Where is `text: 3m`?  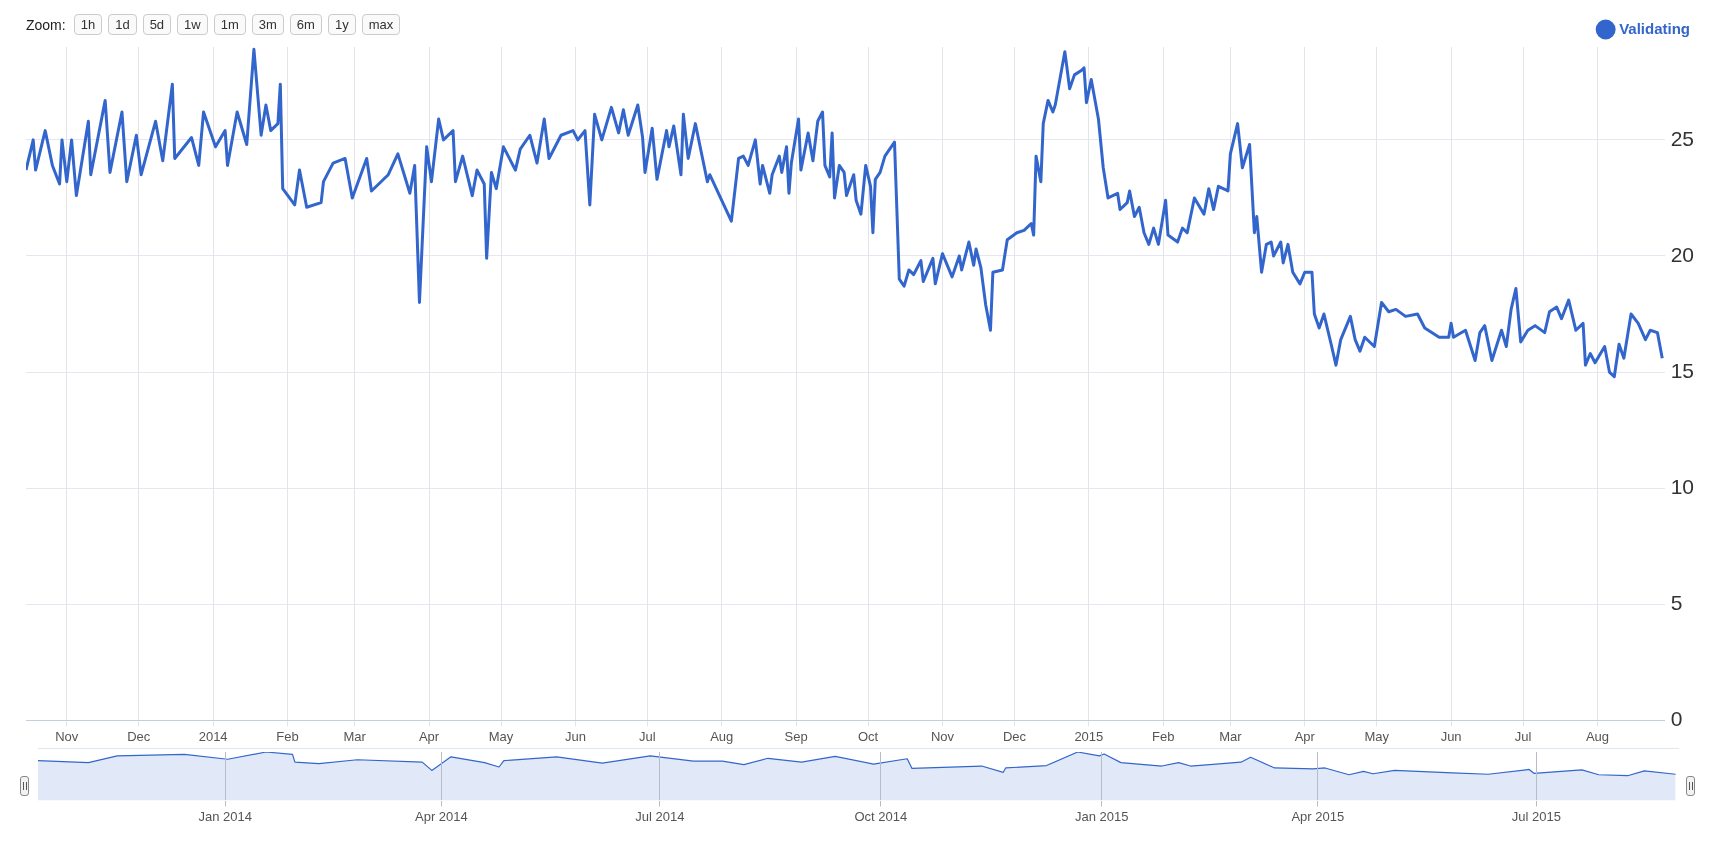 text: 3m is located at coordinates (267, 24).